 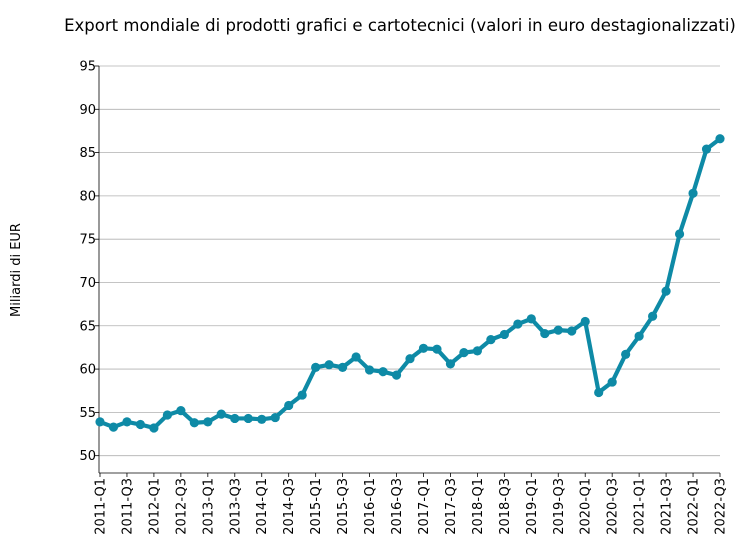 What do you see at coordinates (316, 506) in the screenshot?
I see `x-tick-label: 2015-Q1` at bounding box center [316, 506].